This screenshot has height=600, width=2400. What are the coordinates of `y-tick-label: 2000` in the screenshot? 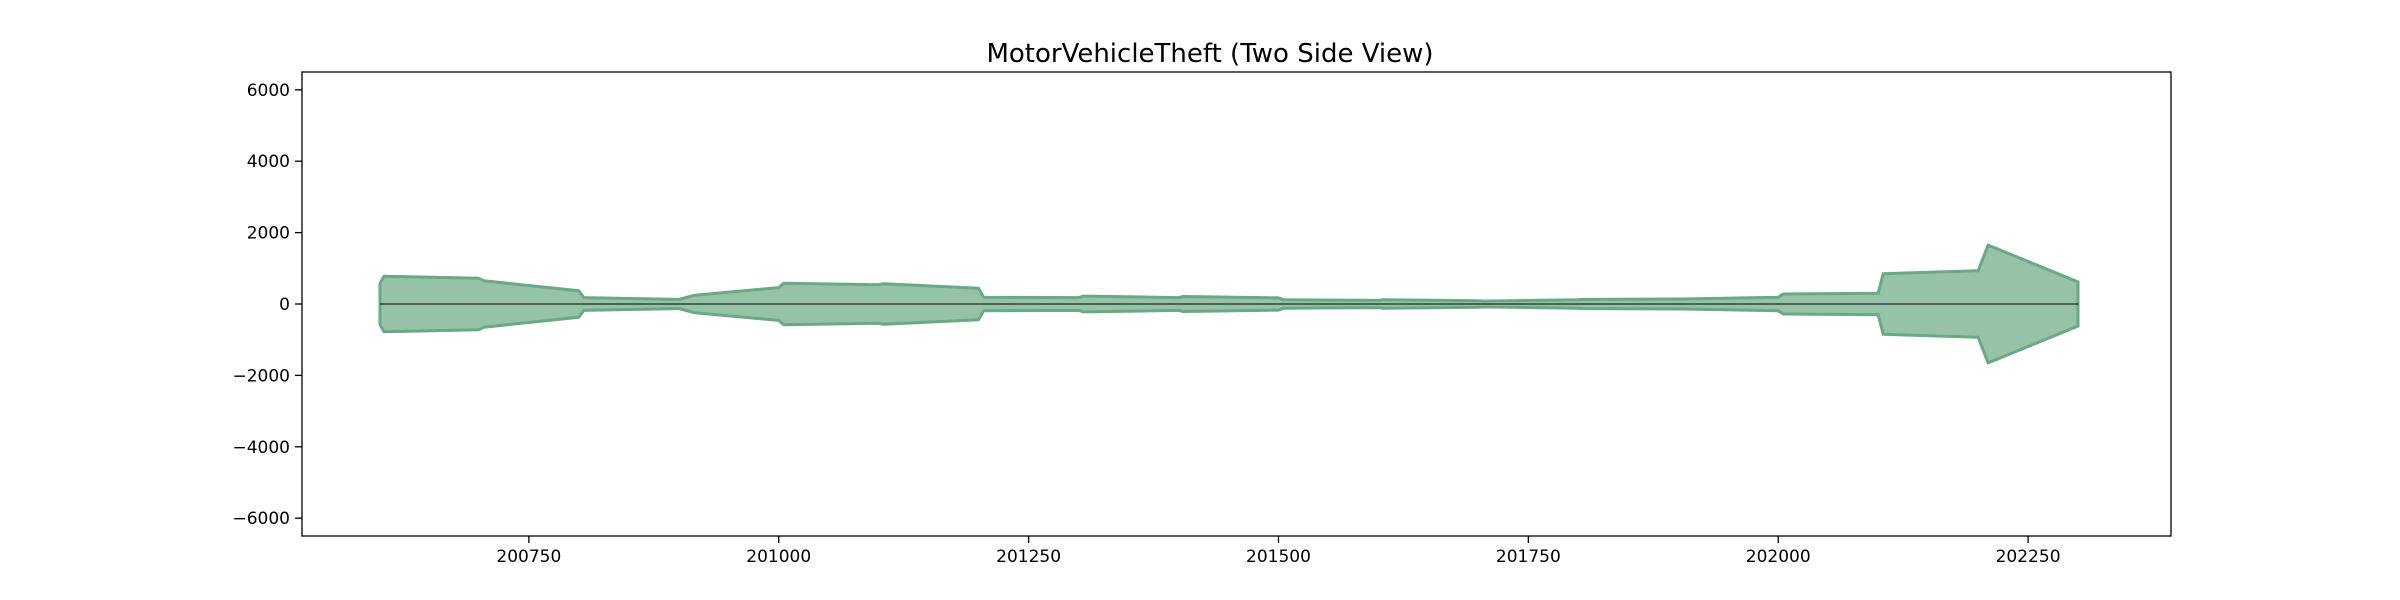 It's located at (268, 234).